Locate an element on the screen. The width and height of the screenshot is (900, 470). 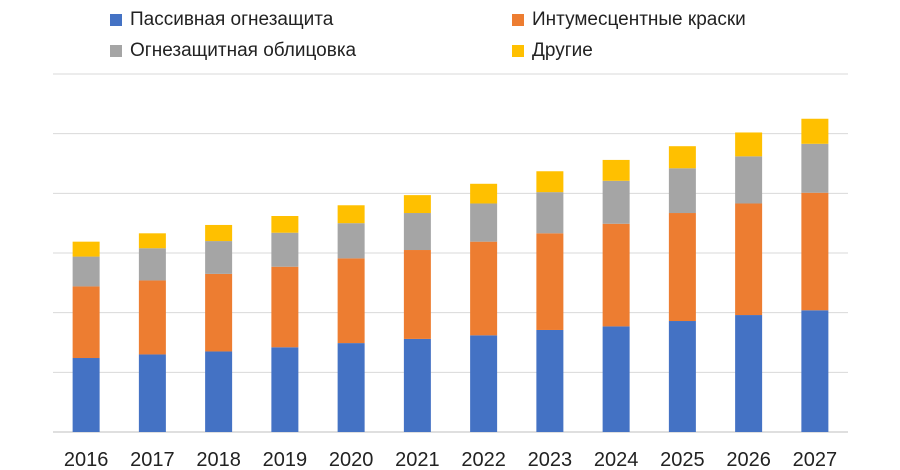
legend-item-cladding: Огнезащитная облицовка is located at coordinates (233, 51).